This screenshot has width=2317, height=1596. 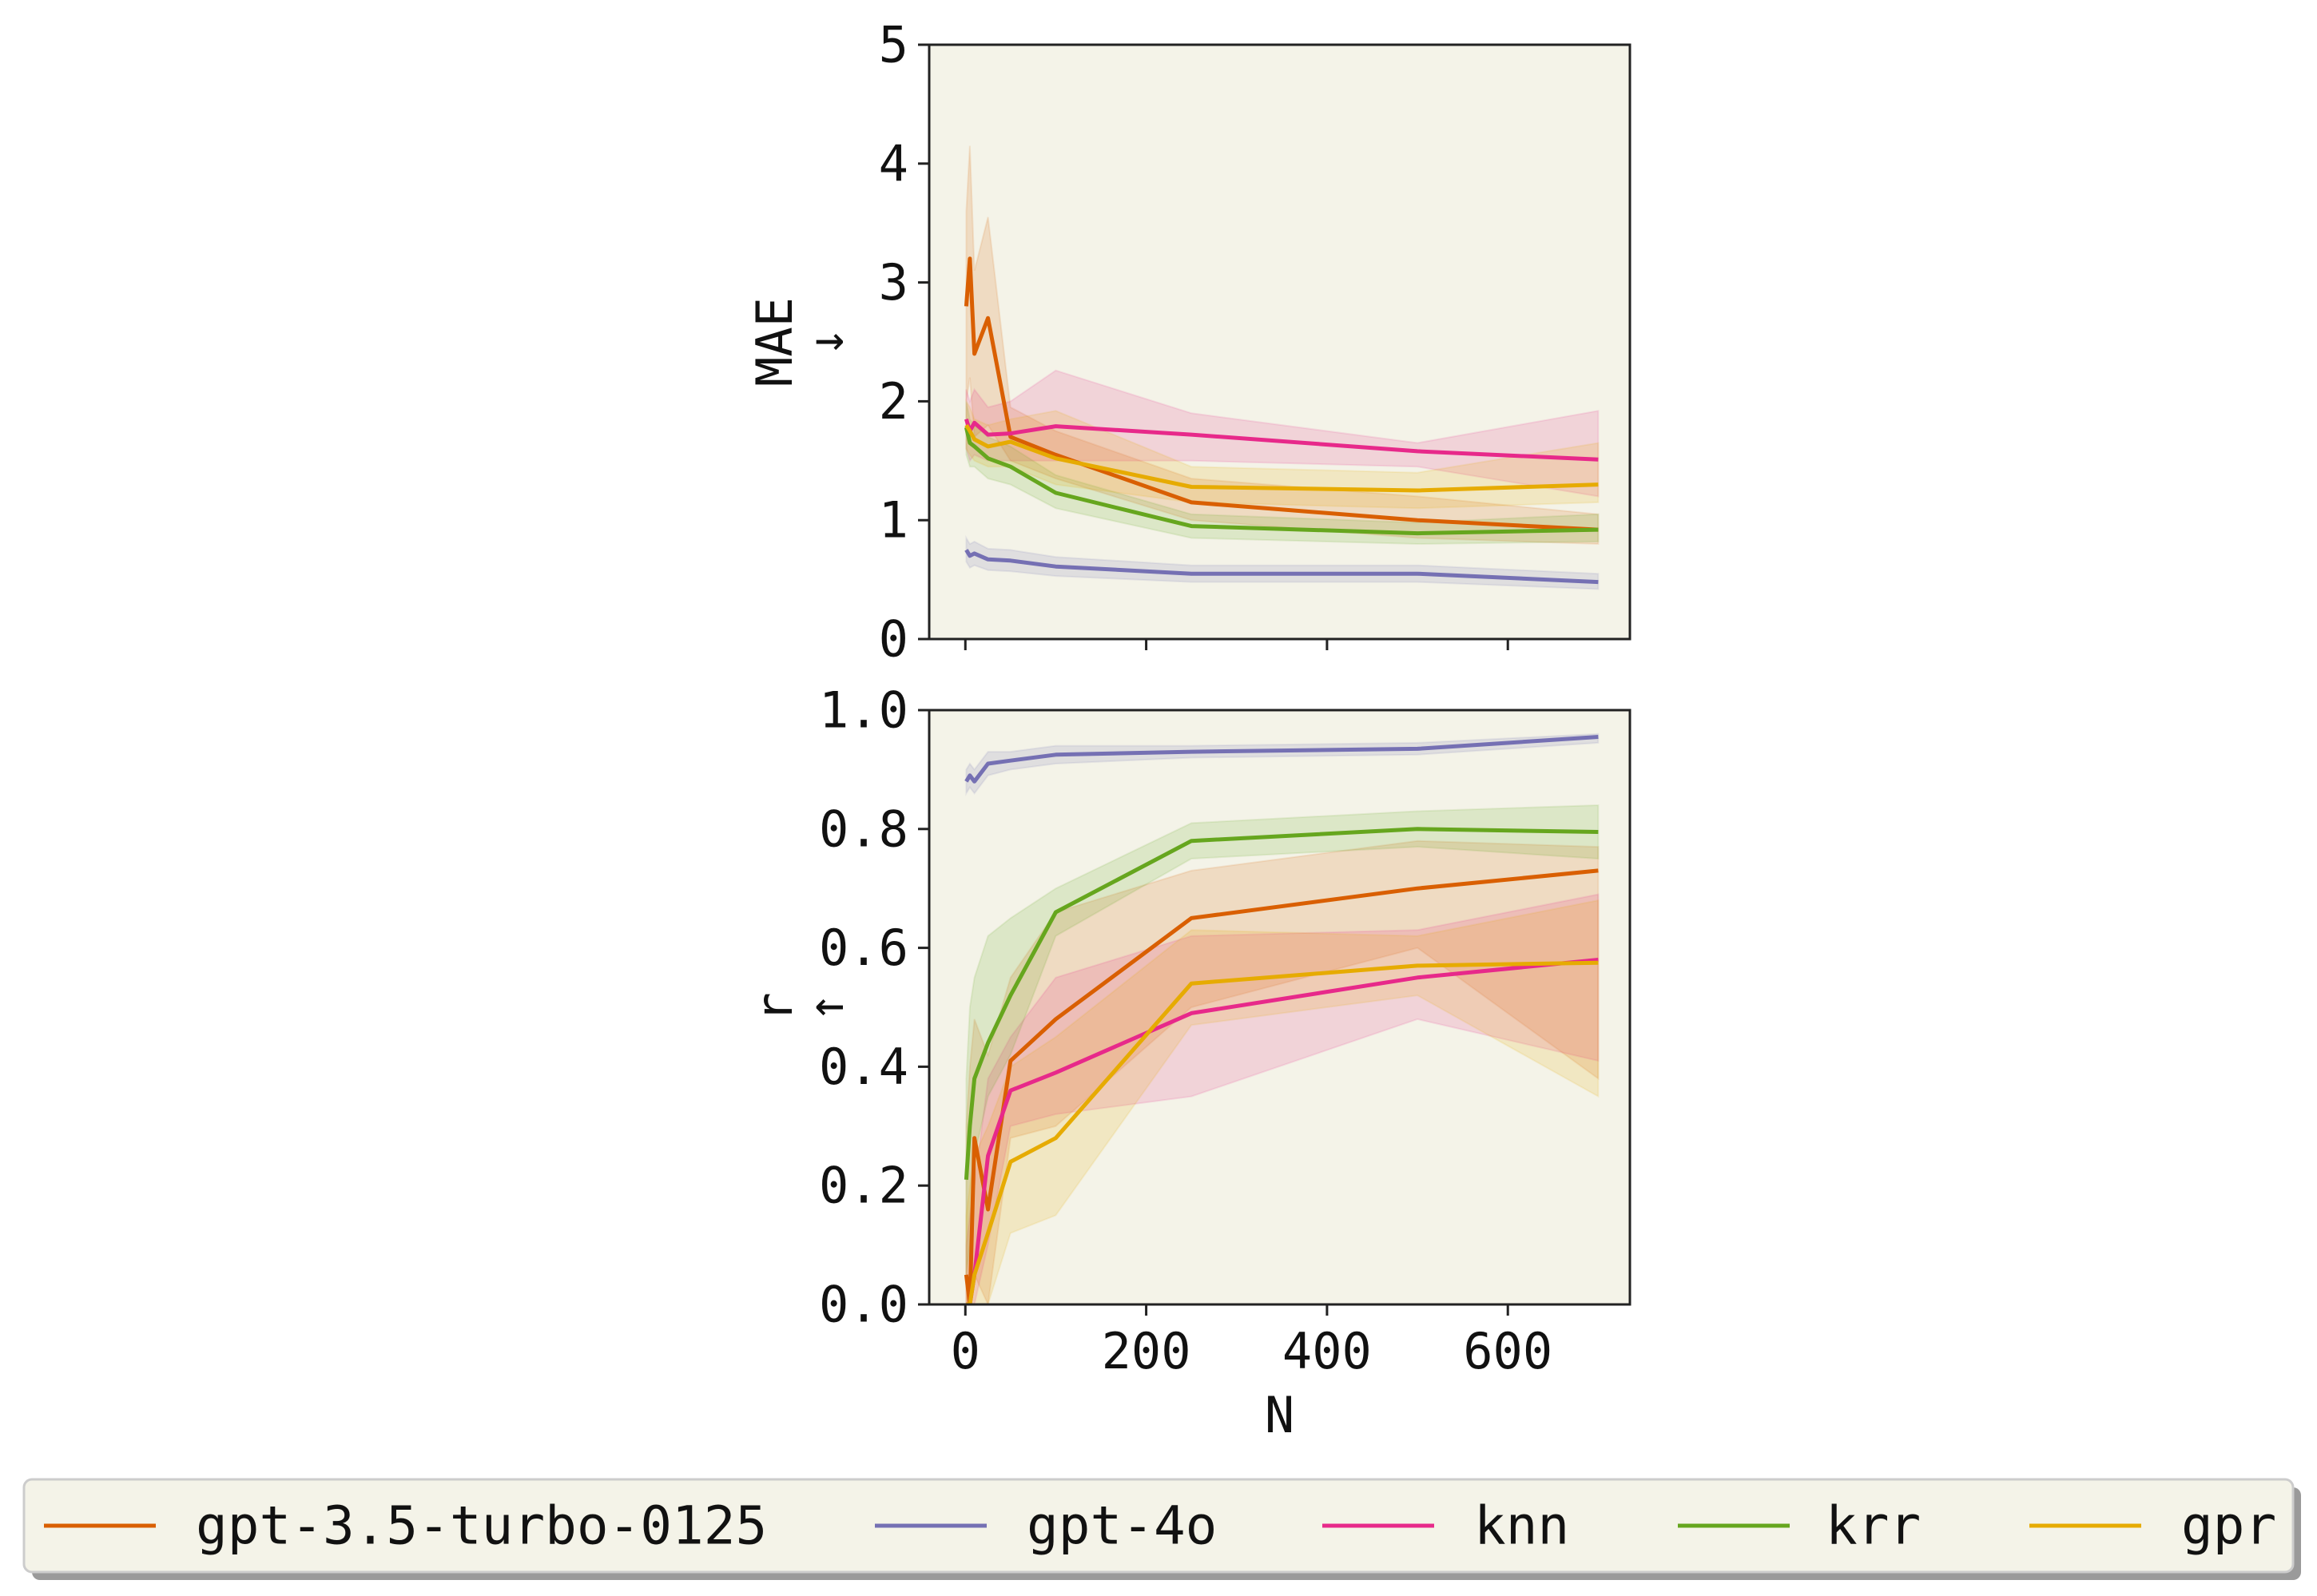 What do you see at coordinates (863, 1186) in the screenshot?
I see `y-tick-label: 0.2` at bounding box center [863, 1186].